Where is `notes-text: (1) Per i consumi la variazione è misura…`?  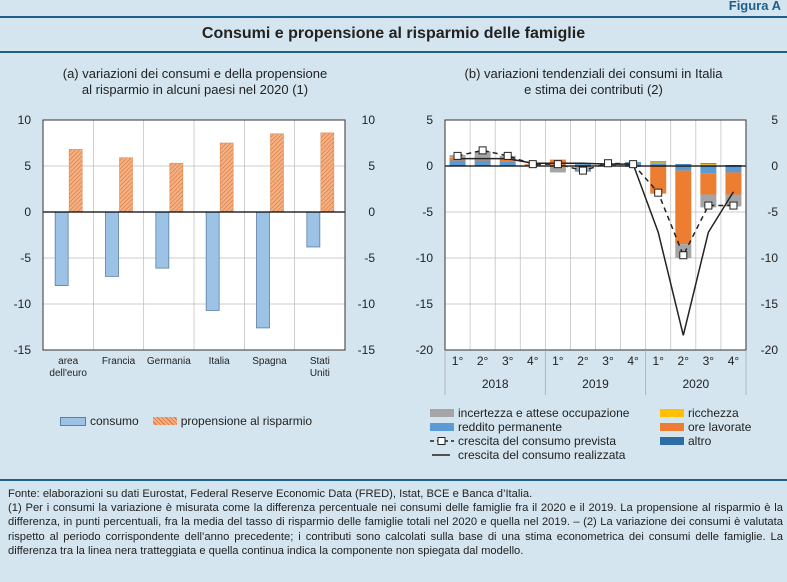 notes-text: (1) Per i consumi la variazione è misura… is located at coordinates (395, 529).